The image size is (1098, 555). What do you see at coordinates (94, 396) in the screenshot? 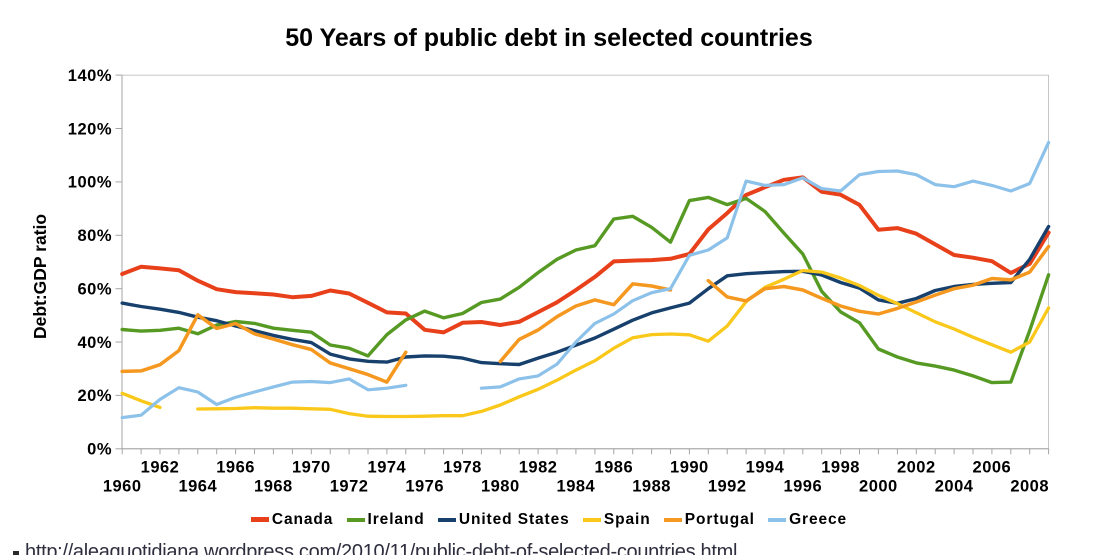
I see `svg-text: 20%` at bounding box center [94, 396].